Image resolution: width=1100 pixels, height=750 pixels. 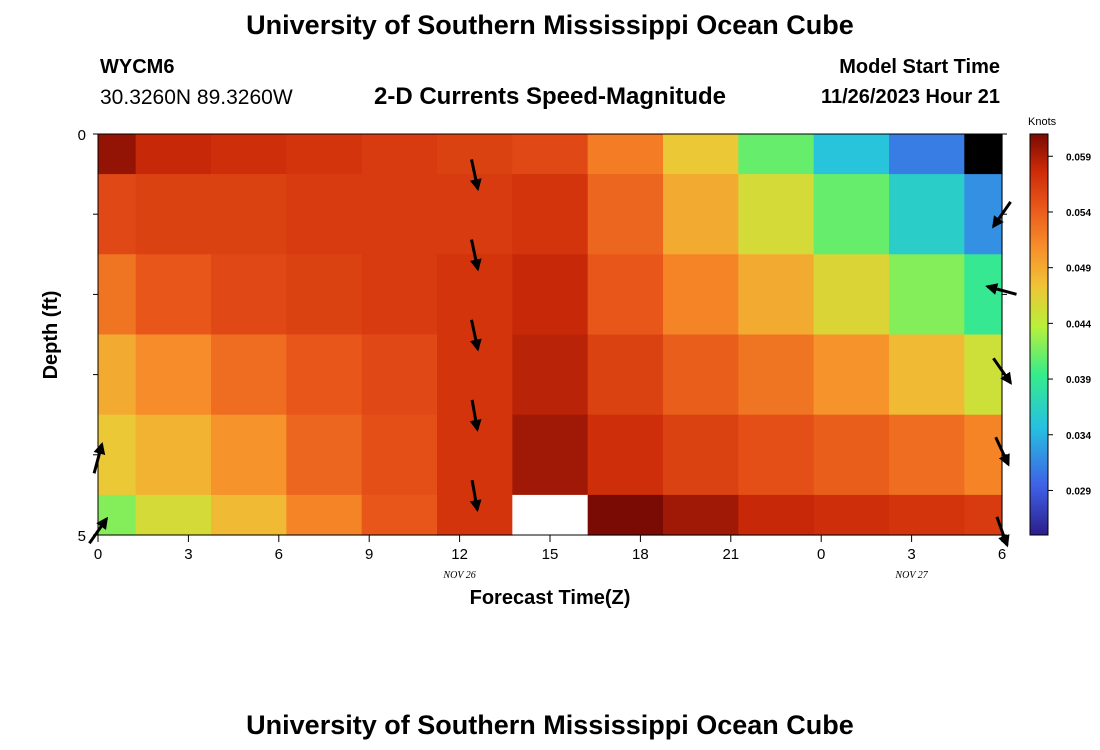 I want to click on y-tick-label: 5, so click(x=82, y=536).